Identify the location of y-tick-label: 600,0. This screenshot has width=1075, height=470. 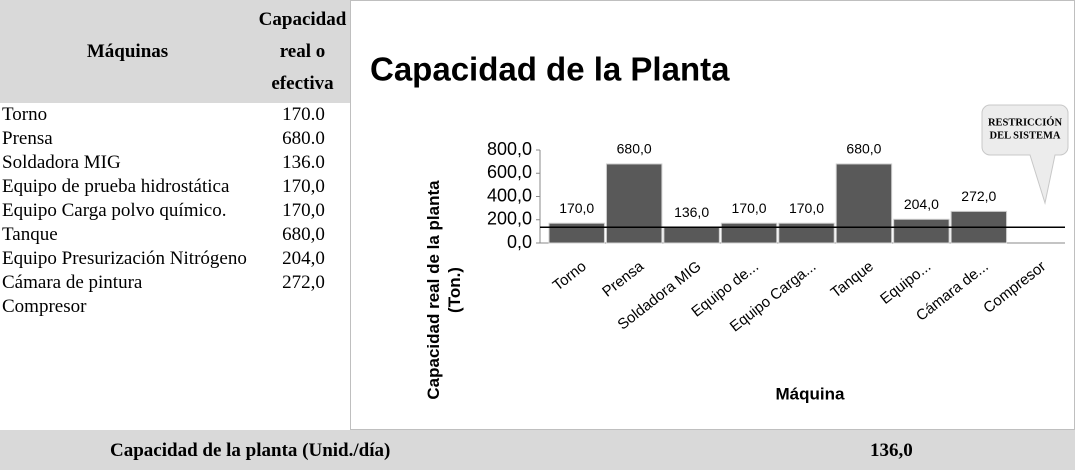
(509, 172).